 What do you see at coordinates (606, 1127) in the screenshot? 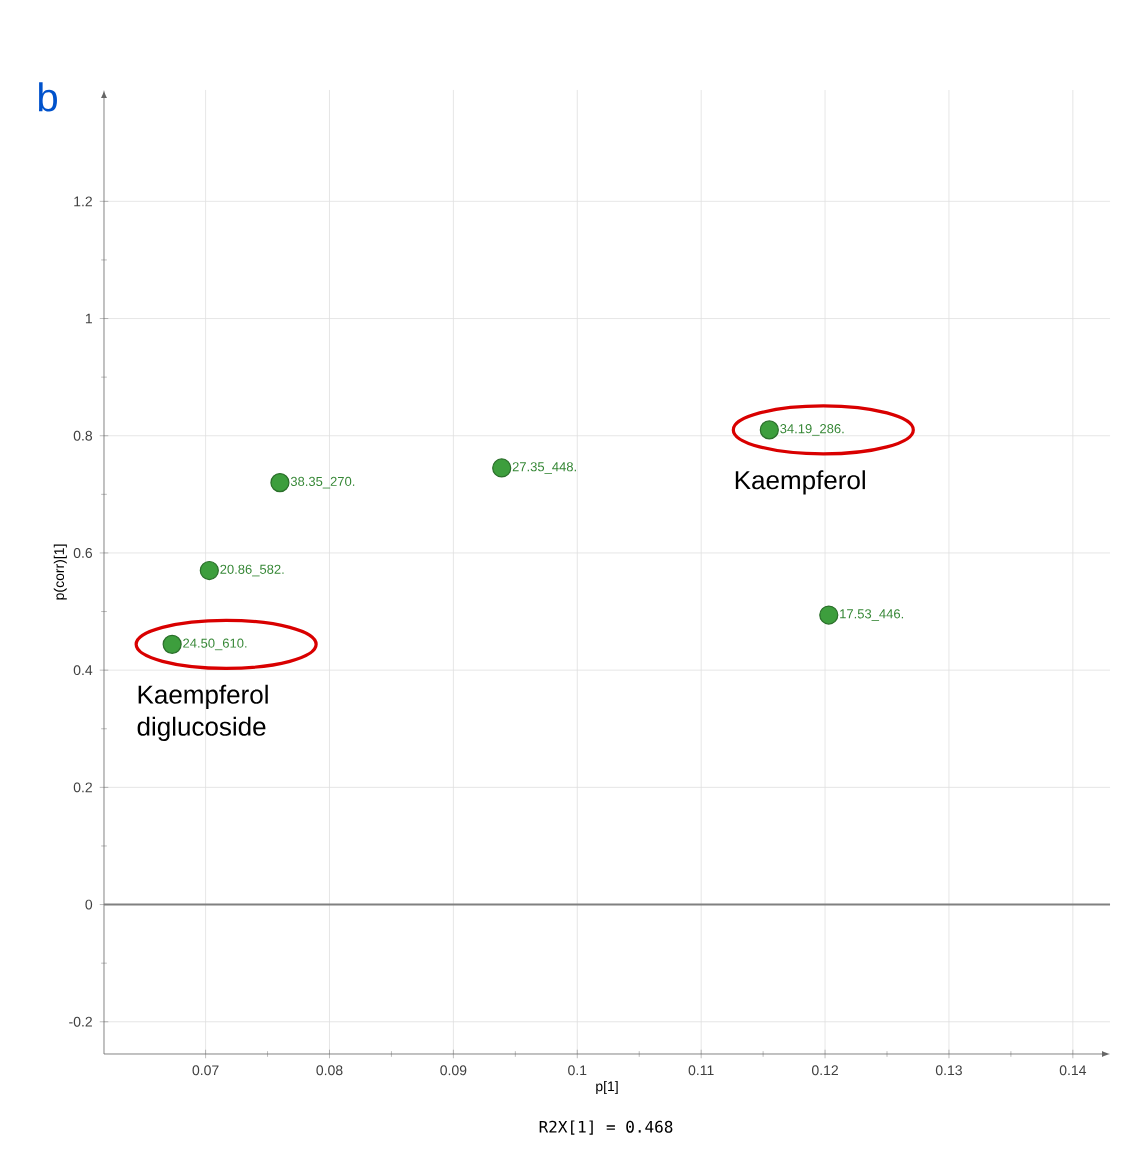
I see `text: R2X[1] = 0.468` at bounding box center [606, 1127].